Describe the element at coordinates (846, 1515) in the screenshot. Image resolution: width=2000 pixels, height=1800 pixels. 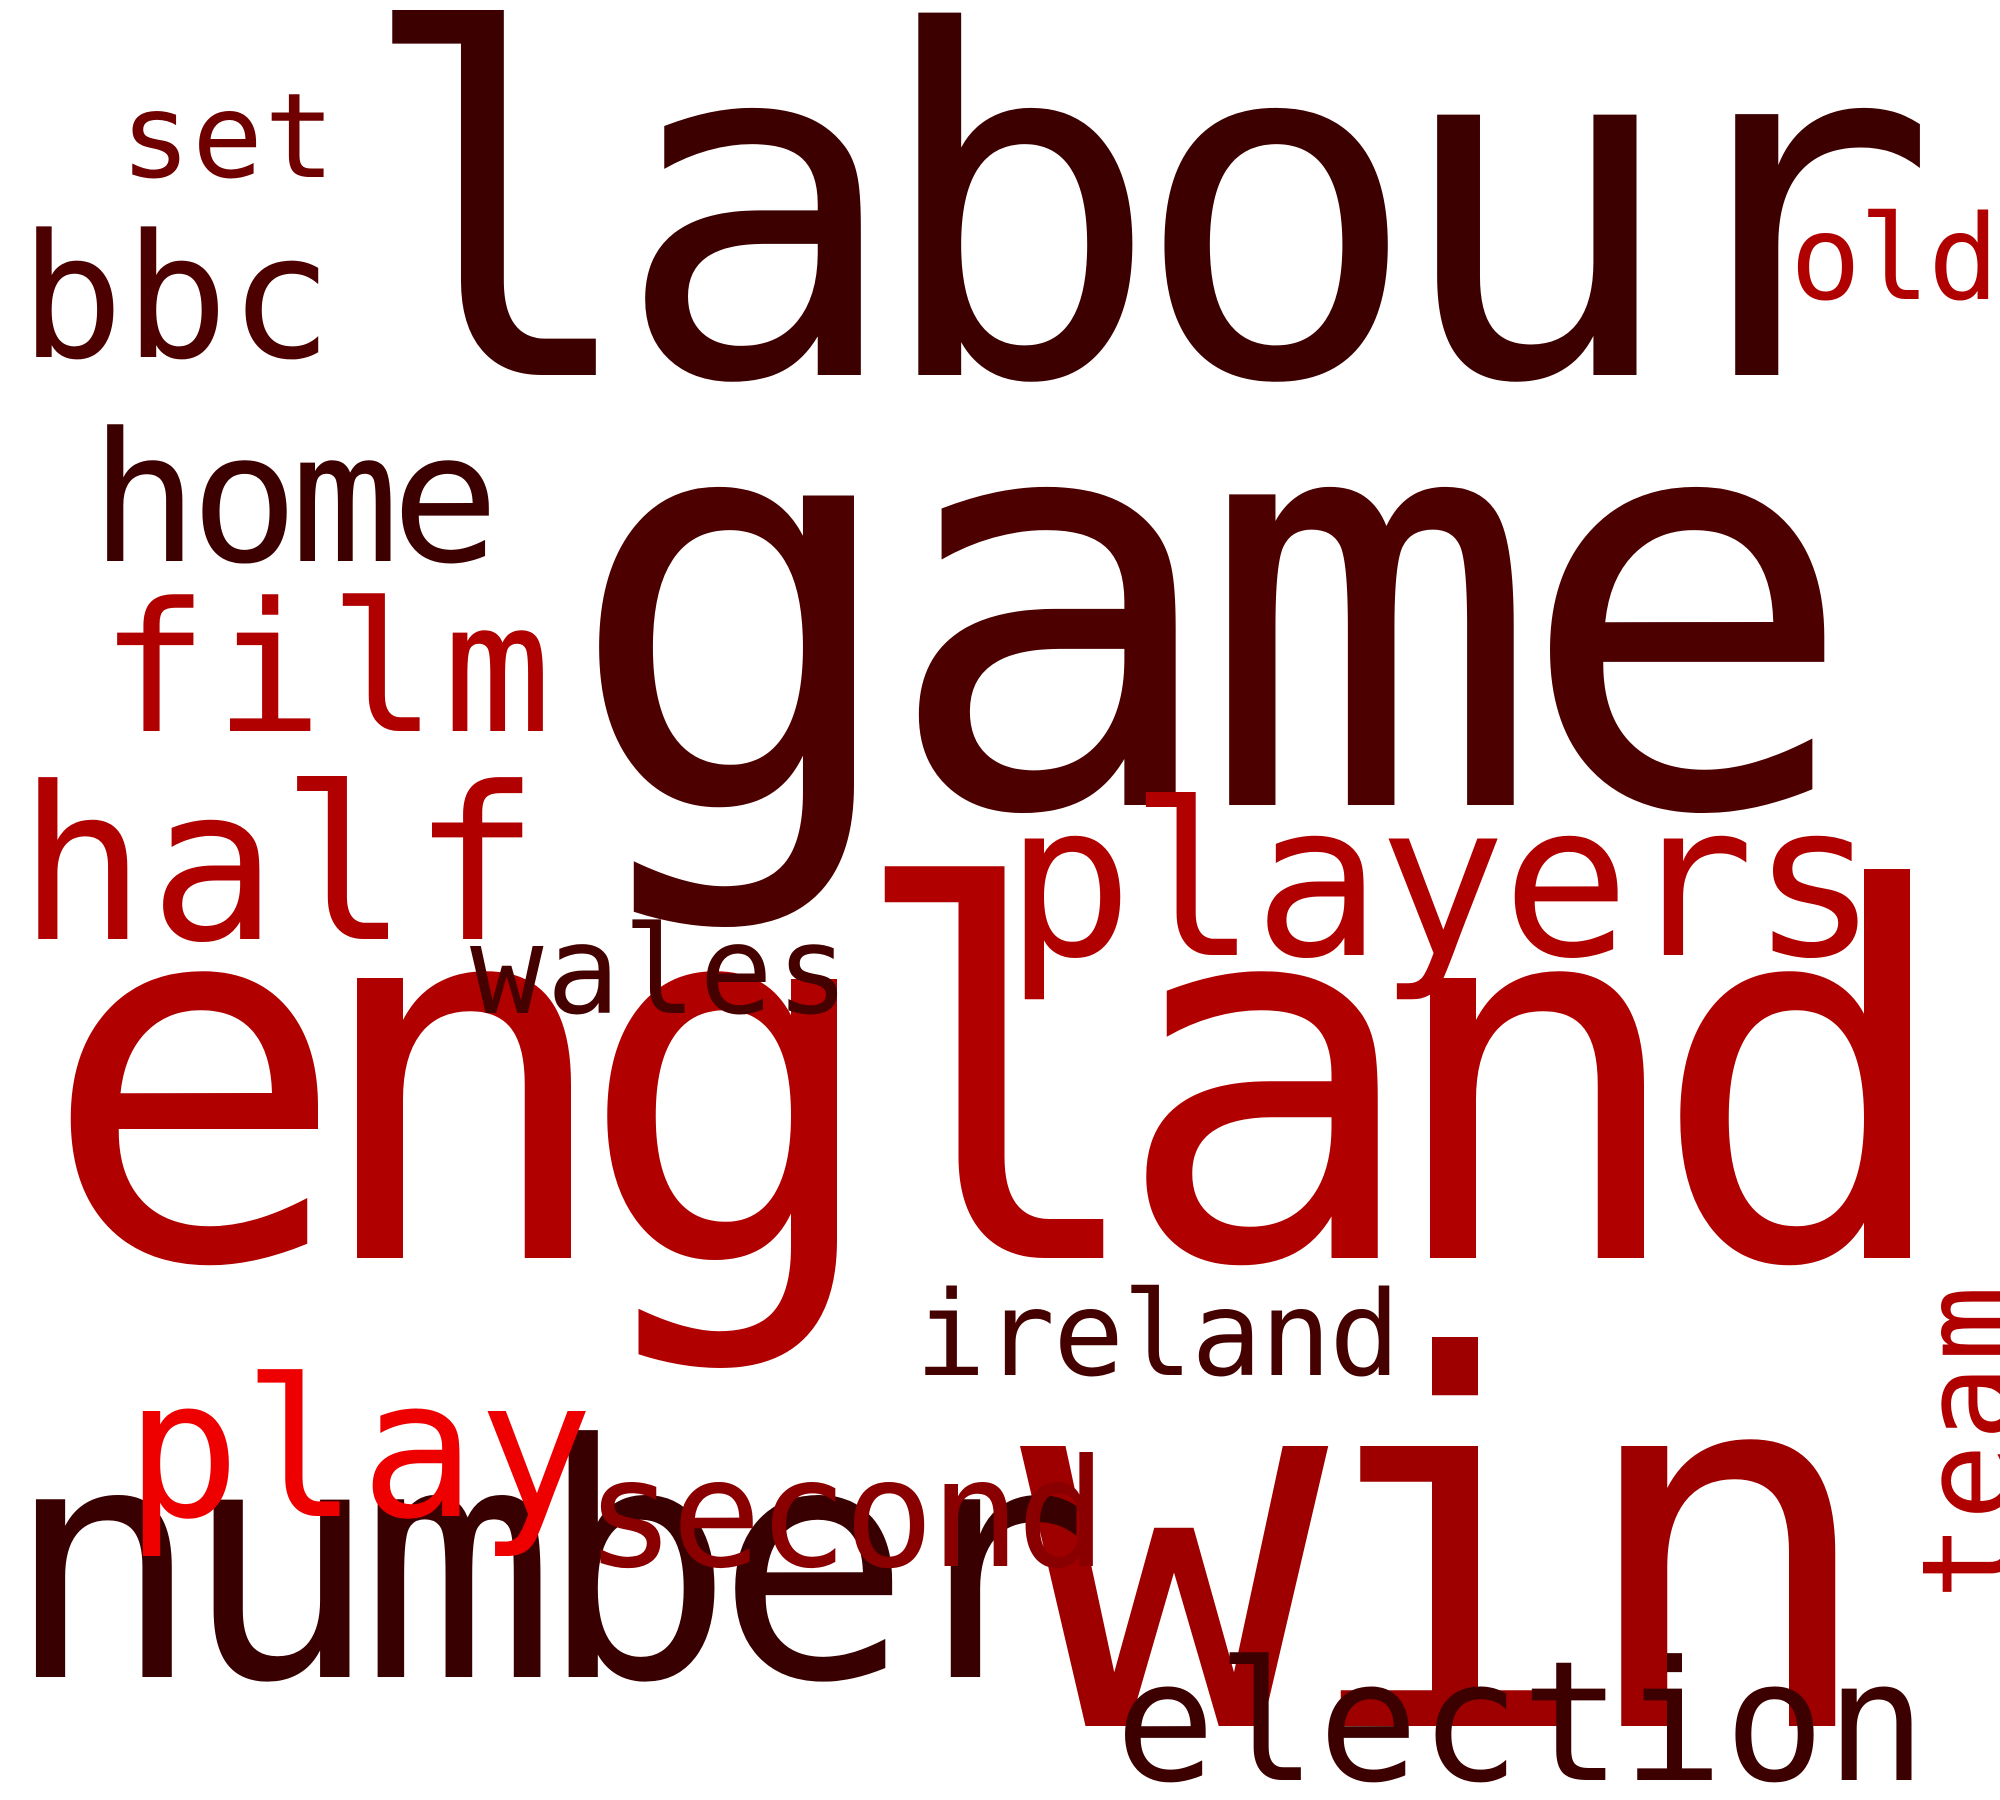
I see `word-second: second` at that location.